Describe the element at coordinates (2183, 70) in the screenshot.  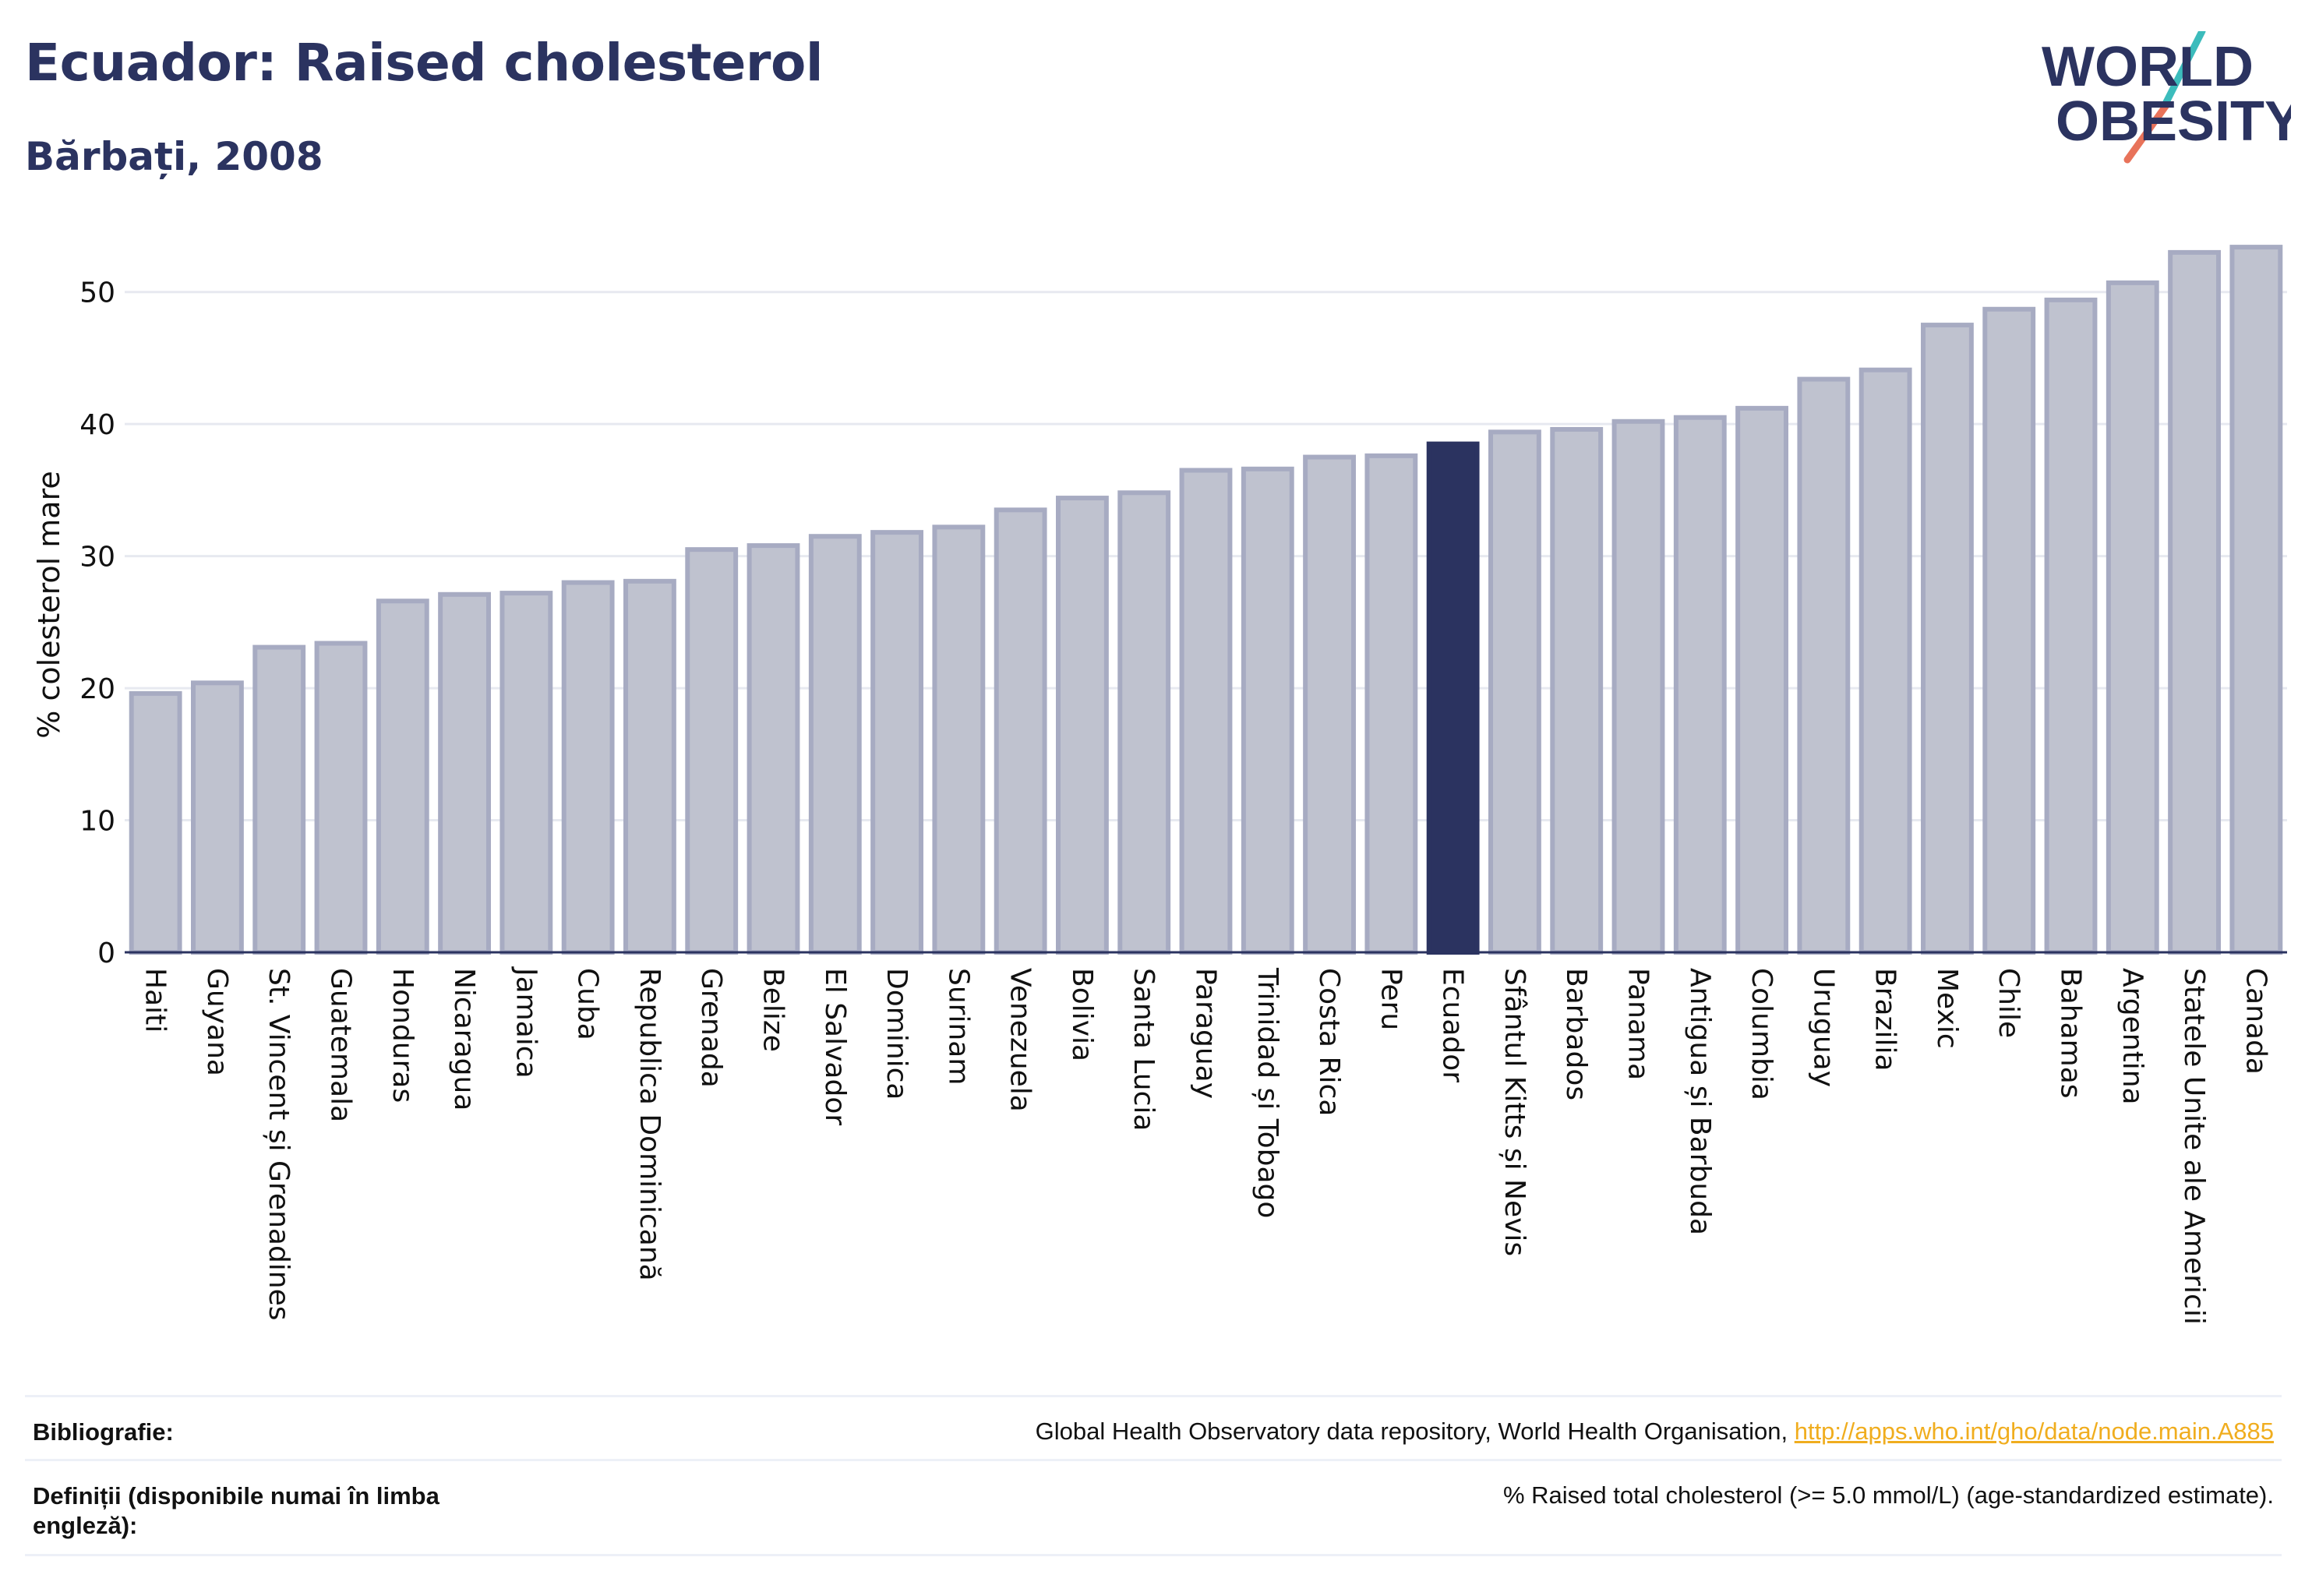
I see `logo-slash-teal` at that location.